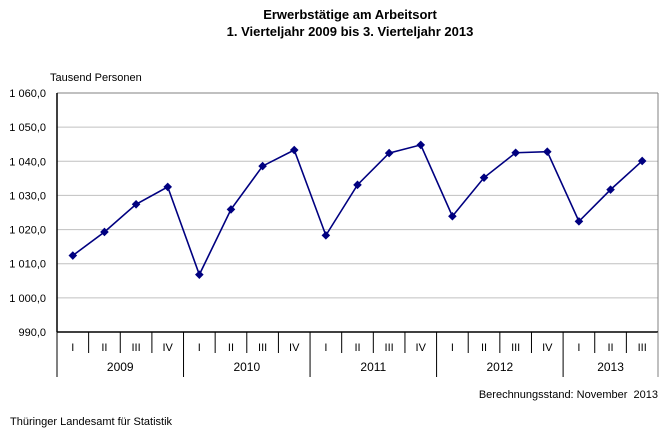  Describe the element at coordinates (120, 367) in the screenshot. I see `x-axis-year-label: 2009` at that location.